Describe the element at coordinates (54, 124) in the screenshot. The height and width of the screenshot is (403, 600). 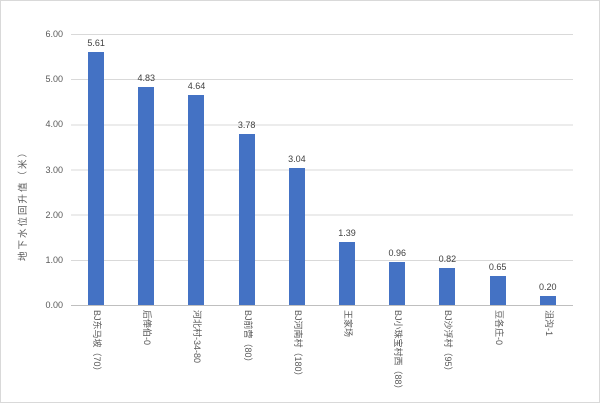
I see `y-axis-tick-label: 4.00` at that location.